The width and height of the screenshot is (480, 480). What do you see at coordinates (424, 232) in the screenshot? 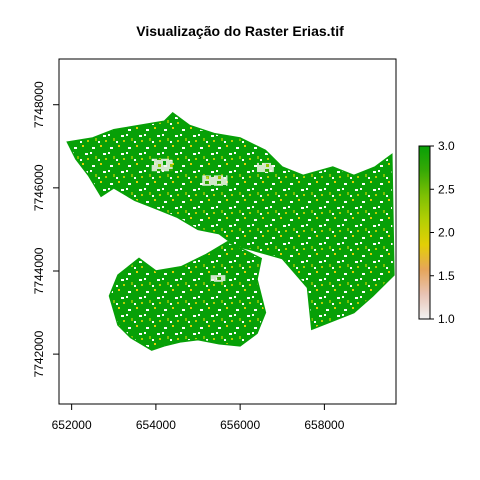
I see `colorbar-gradient` at bounding box center [424, 232].